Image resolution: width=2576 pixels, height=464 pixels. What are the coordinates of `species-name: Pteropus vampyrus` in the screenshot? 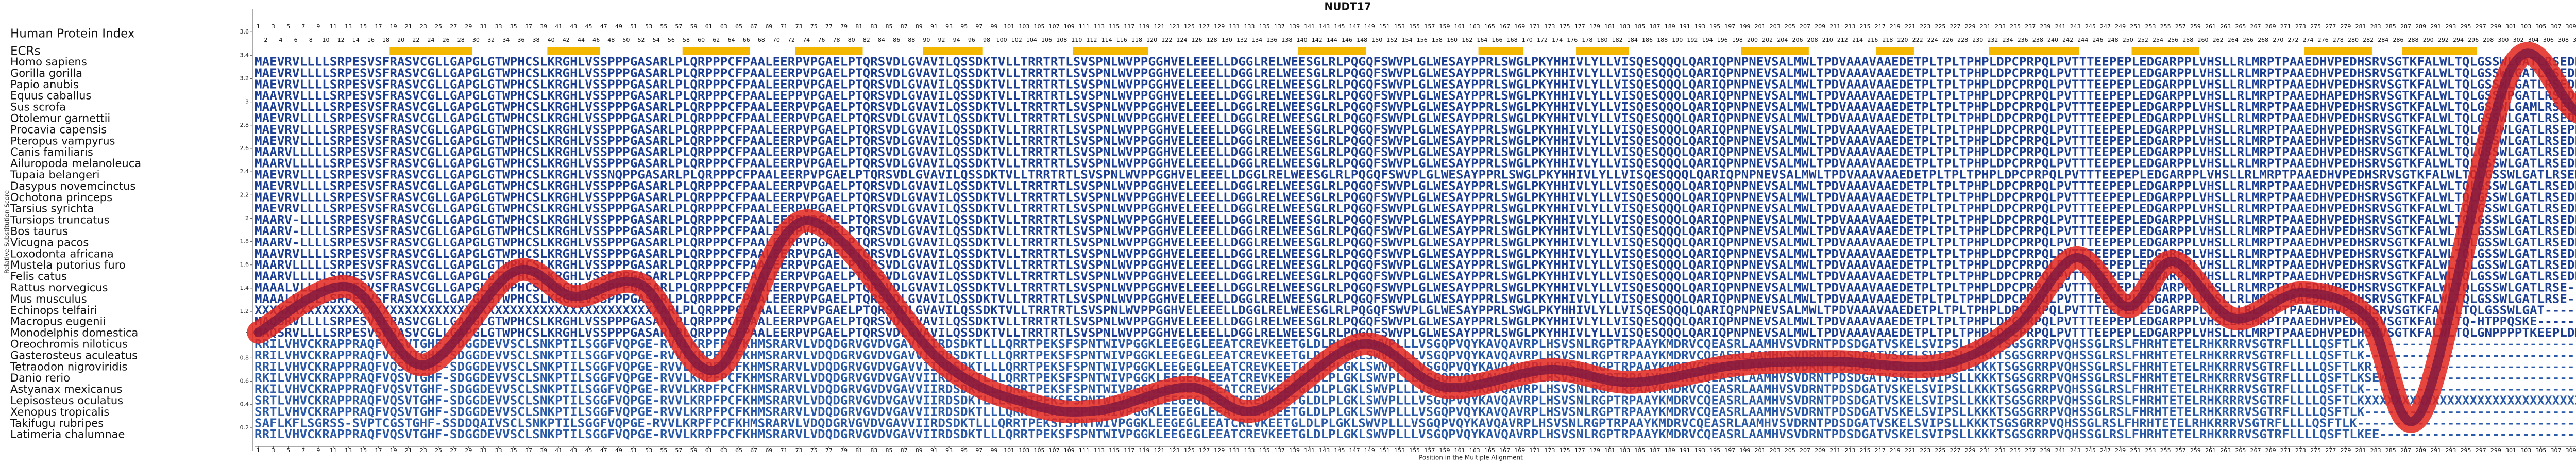 It's located at (62, 141).